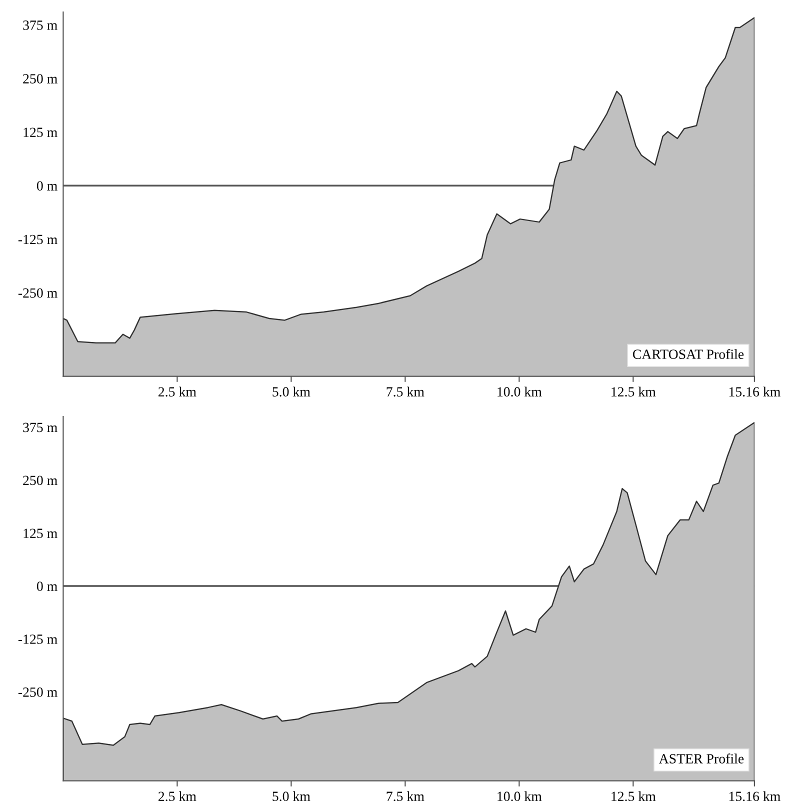  Describe the element at coordinates (701, 759) in the screenshot. I see `annotation: ASTER Profile` at that location.